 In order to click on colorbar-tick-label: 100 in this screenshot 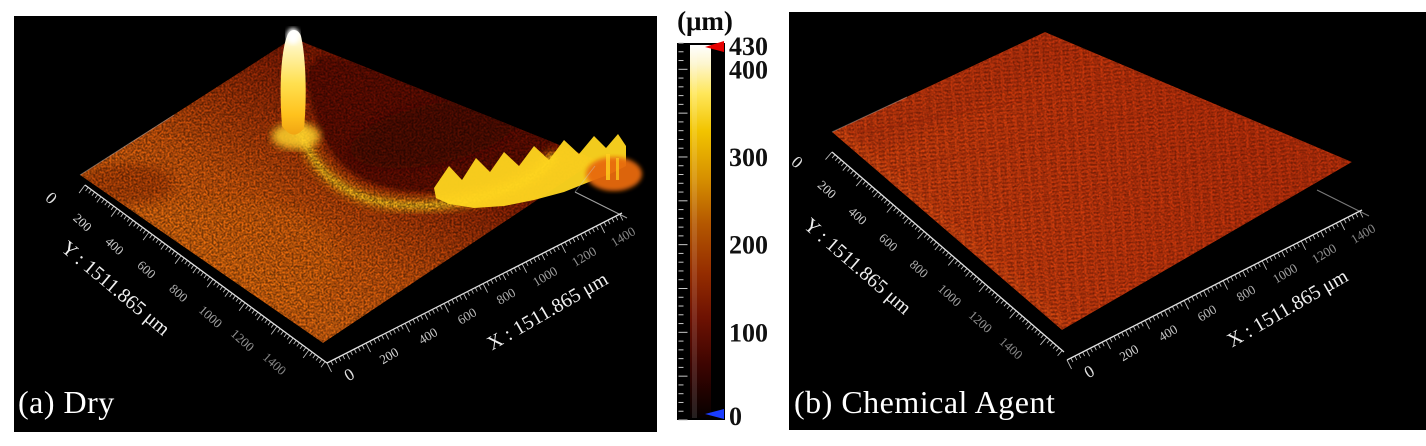, I will do `click(748, 332)`.